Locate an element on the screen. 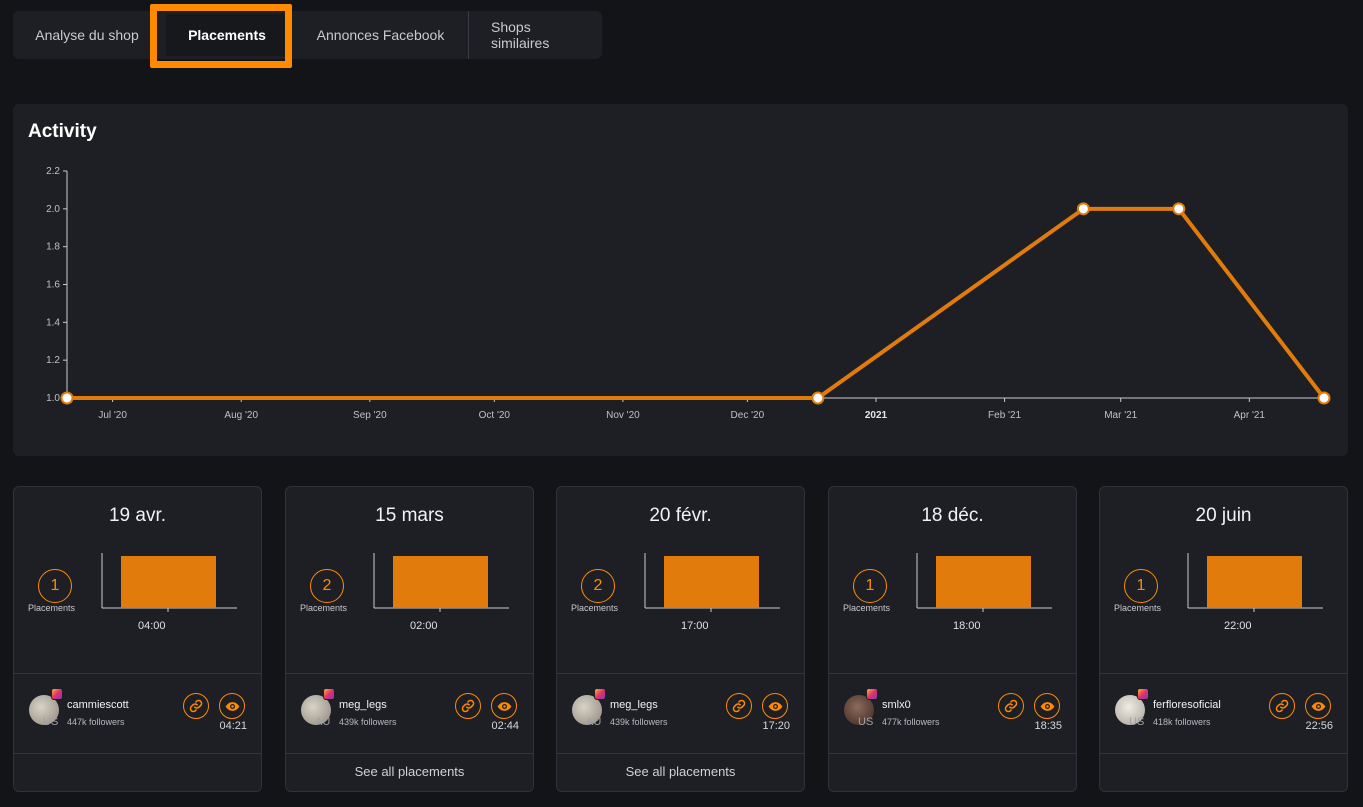 Image resolution: width=1363 pixels, height=807 pixels. x-tick-label: Dec '20 is located at coordinates (748, 415).